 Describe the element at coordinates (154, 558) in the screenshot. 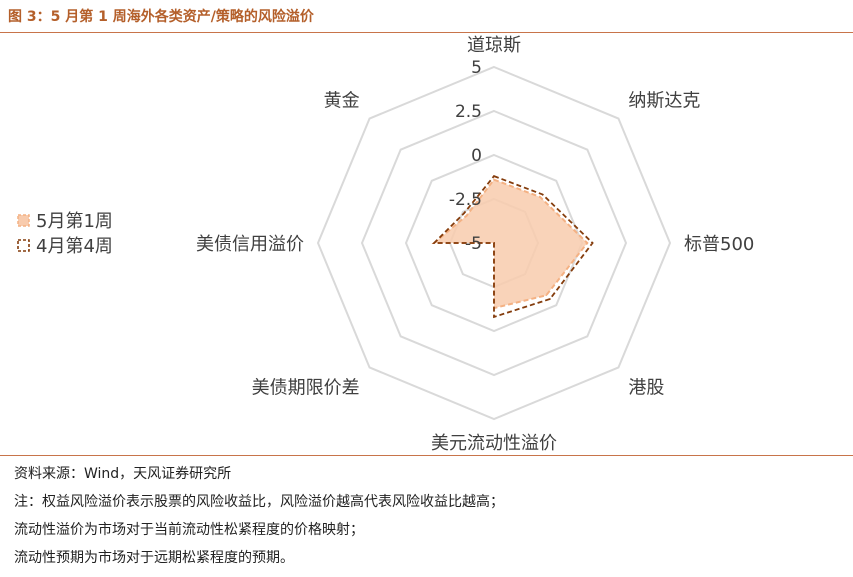

I see `note-line-3: 流动性预期为市场对于远期松紧程度的预期。` at that location.